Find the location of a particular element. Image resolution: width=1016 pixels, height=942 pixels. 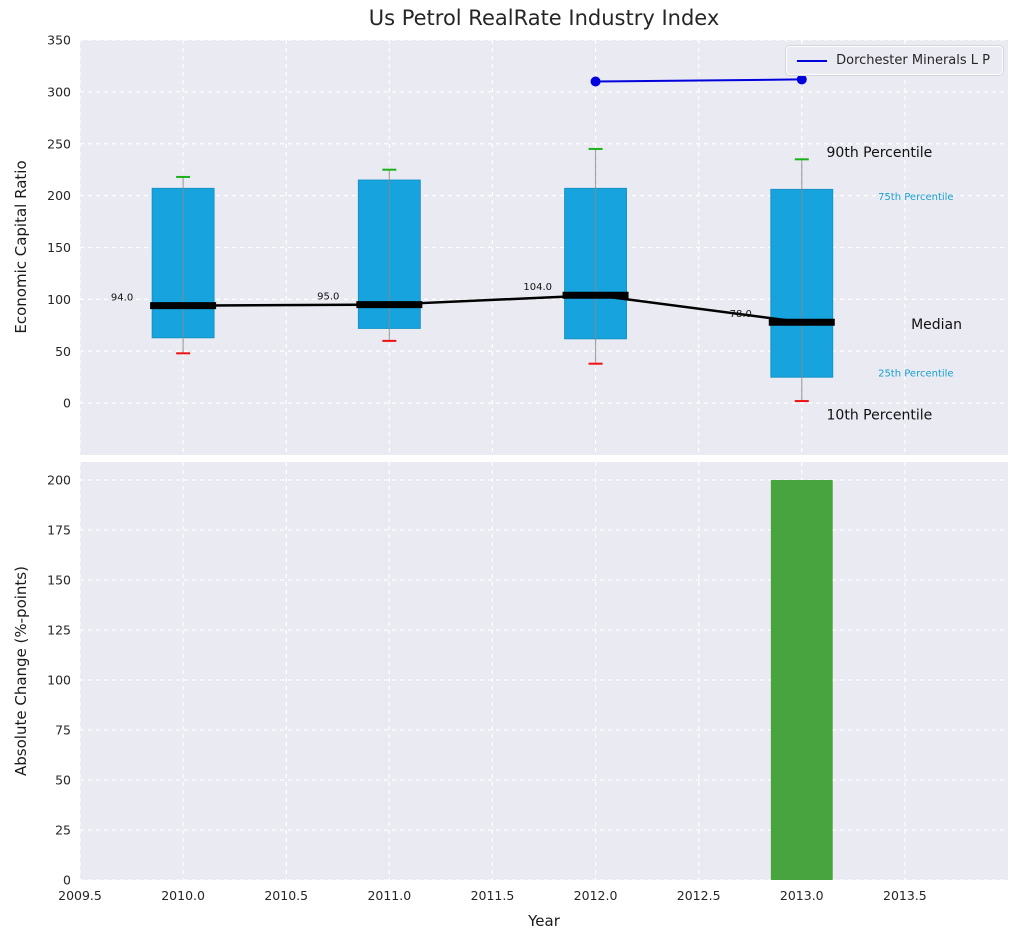

y-tick-label-top: 0 is located at coordinates (67, 403).